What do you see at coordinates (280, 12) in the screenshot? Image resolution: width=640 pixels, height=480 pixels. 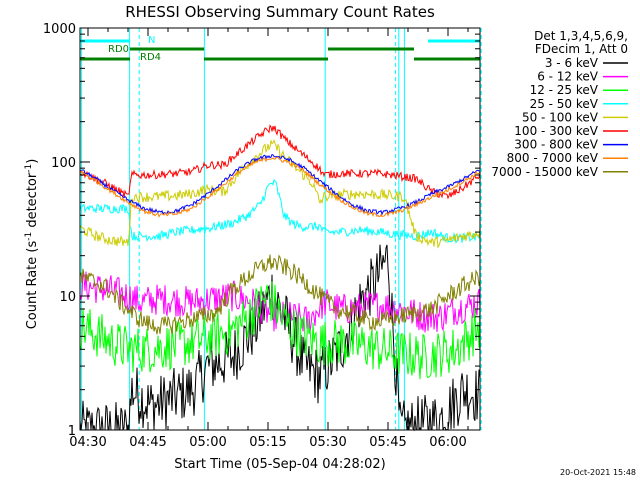 I see `chart-title: RHESSI Observing Summary Count Rates` at bounding box center [280, 12].